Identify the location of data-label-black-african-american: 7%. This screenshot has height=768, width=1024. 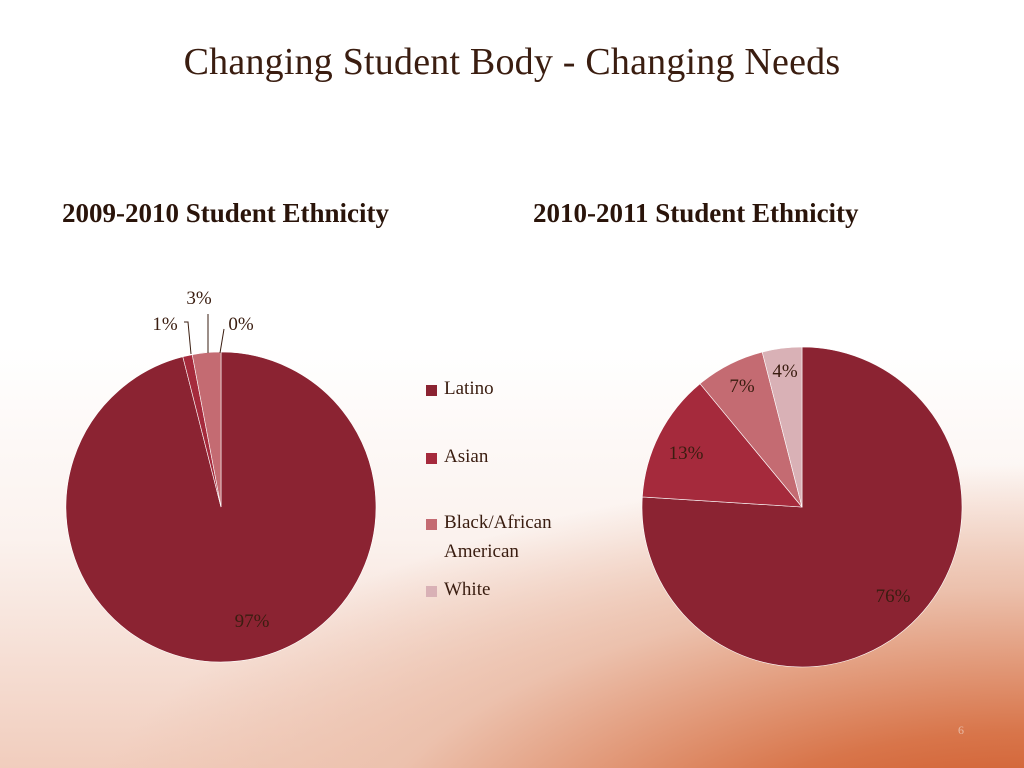
(742, 386).